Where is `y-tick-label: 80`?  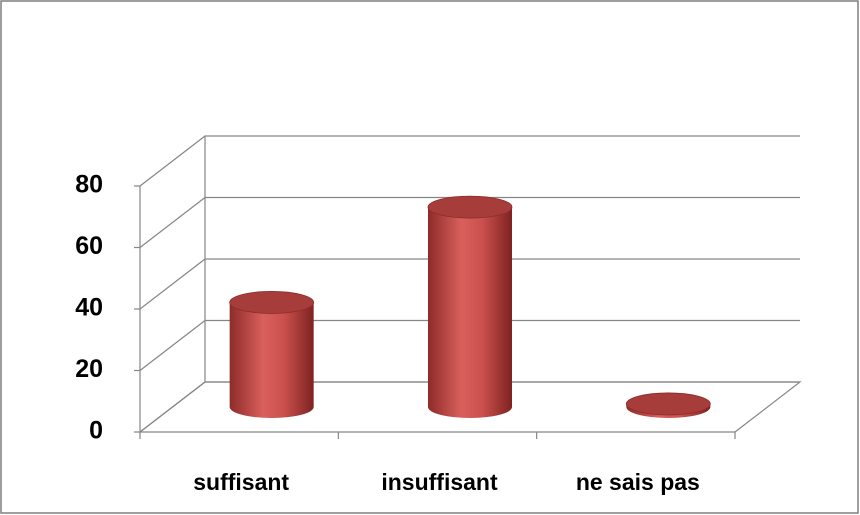
y-tick-label: 80 is located at coordinates (89, 185).